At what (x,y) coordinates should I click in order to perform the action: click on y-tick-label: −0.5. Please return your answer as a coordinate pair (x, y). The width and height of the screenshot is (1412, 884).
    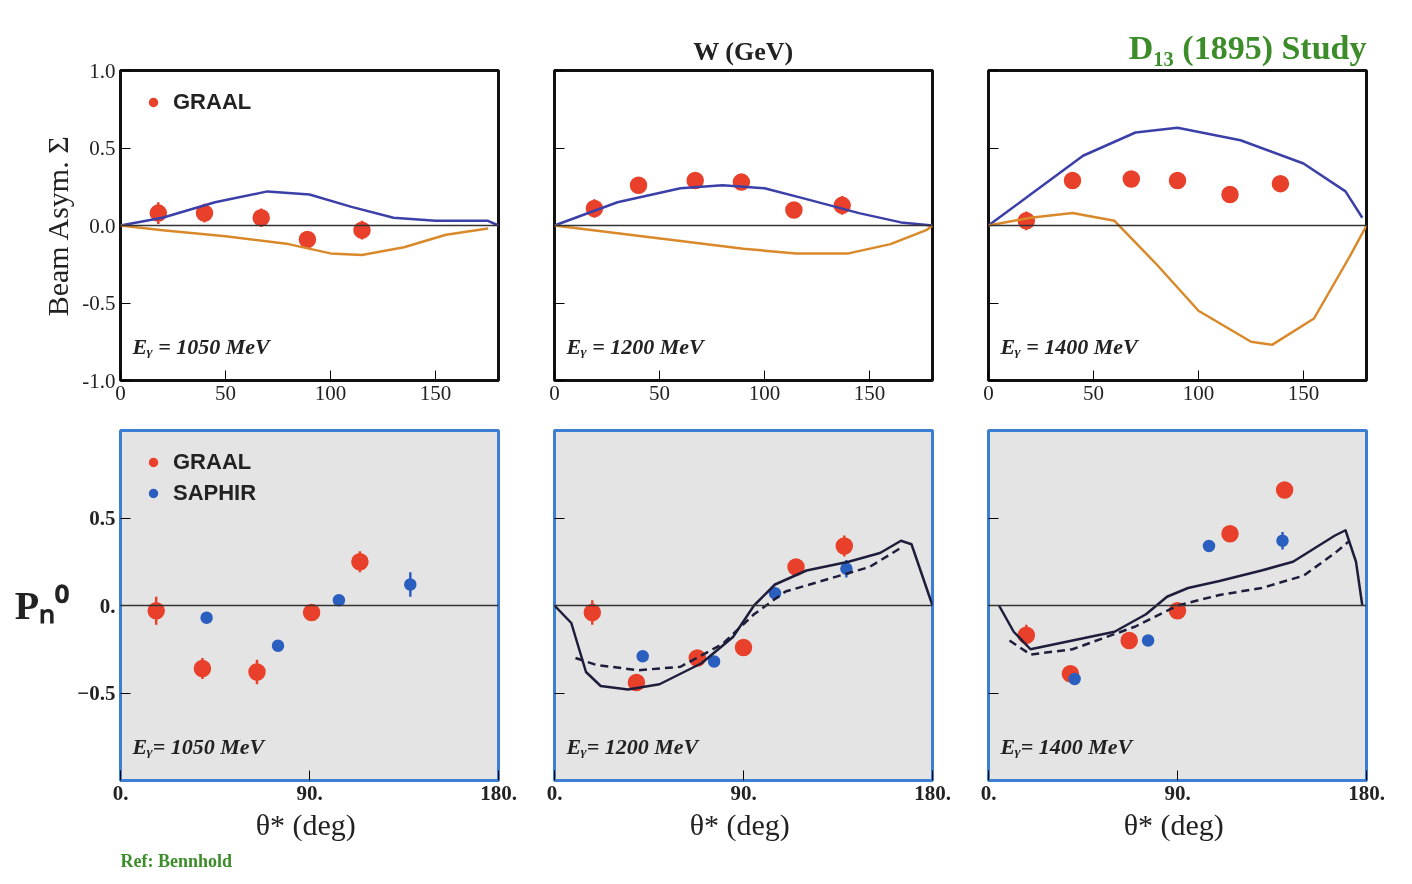
    Looking at the image, I should click on (96, 693).